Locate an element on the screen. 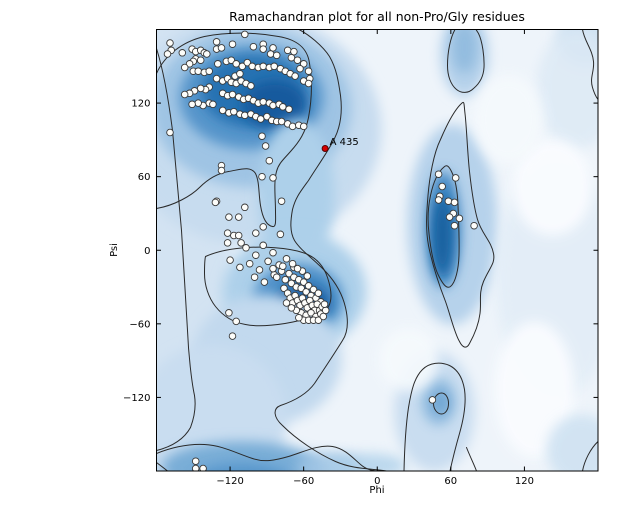 The height and width of the screenshot is (526, 641). x-tick-label: 120 is located at coordinates (524, 481).